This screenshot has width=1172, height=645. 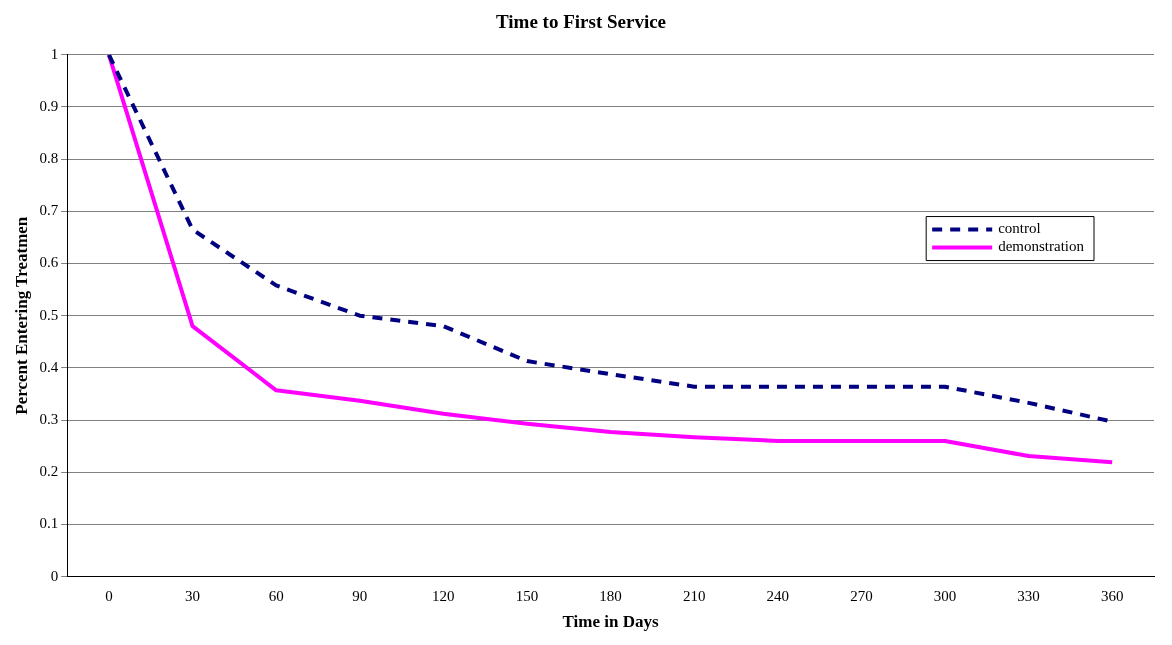 What do you see at coordinates (360, 595) in the screenshot?
I see `x-tick-label: 90` at bounding box center [360, 595].